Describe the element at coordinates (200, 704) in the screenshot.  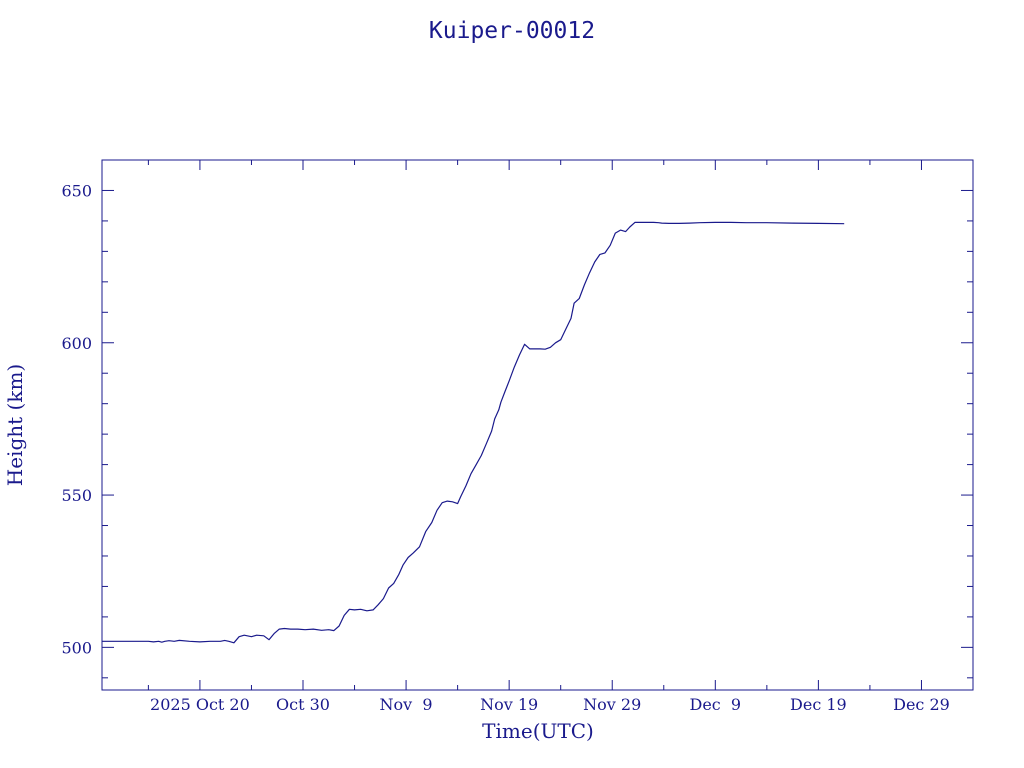
I see `x-tick-label: 2025 Oct 20` at that location.